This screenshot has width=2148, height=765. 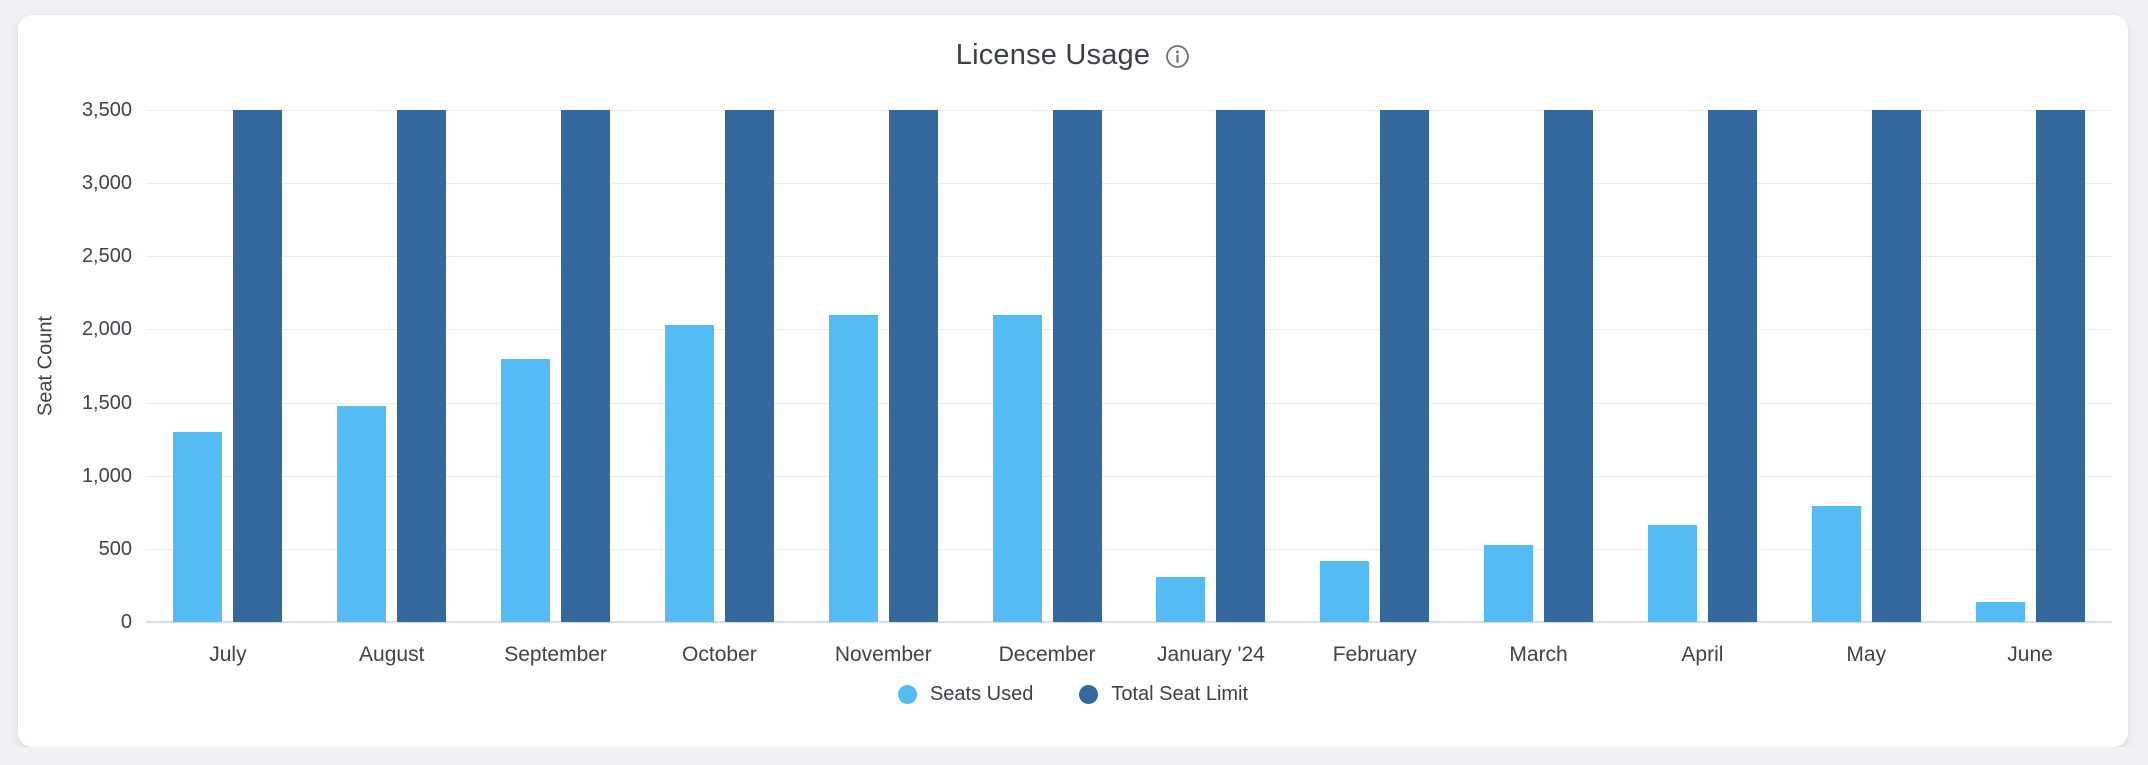 I want to click on x-tick-label: April, so click(x=1702, y=654).